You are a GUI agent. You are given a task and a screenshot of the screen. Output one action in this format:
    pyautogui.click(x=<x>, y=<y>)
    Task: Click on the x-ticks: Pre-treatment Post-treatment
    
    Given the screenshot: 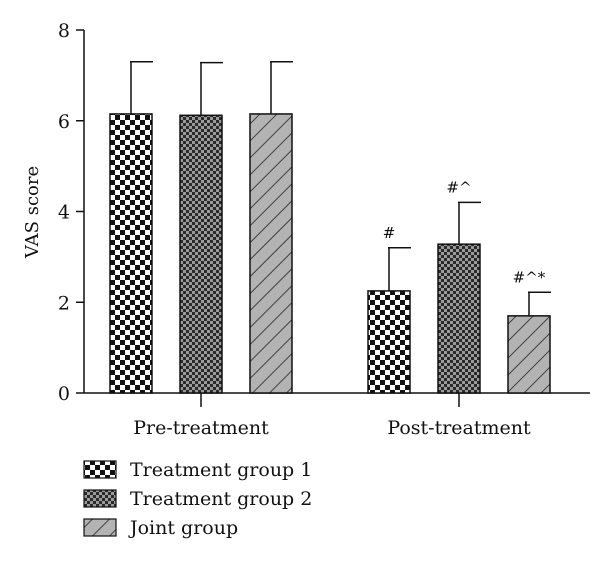 What is the action you would take?
    pyautogui.click(x=332, y=416)
    